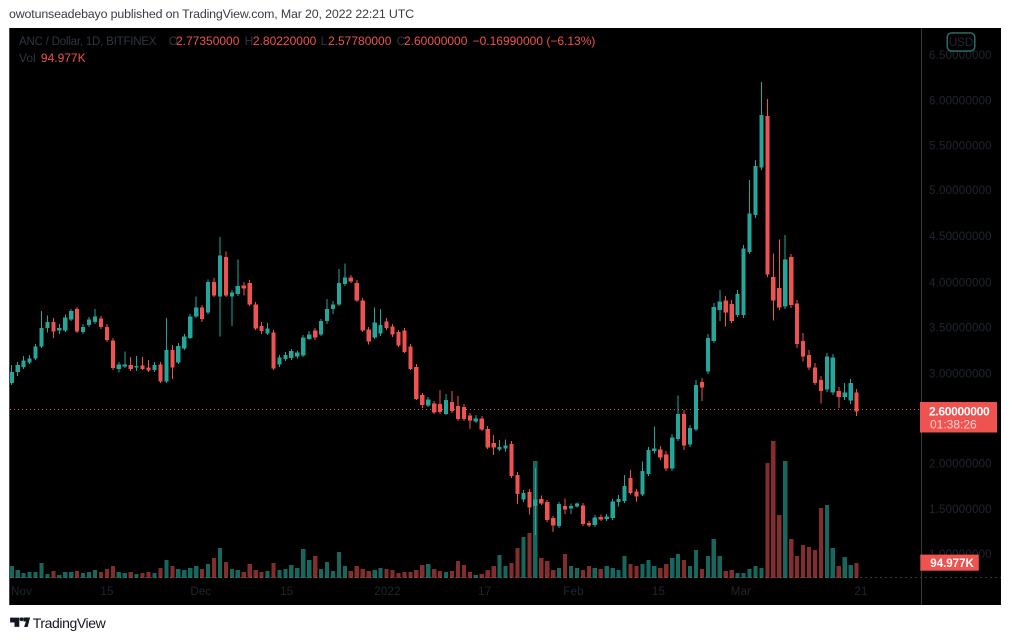  What do you see at coordinates (860, 592) in the screenshot?
I see `svg-text: 21` at bounding box center [860, 592].